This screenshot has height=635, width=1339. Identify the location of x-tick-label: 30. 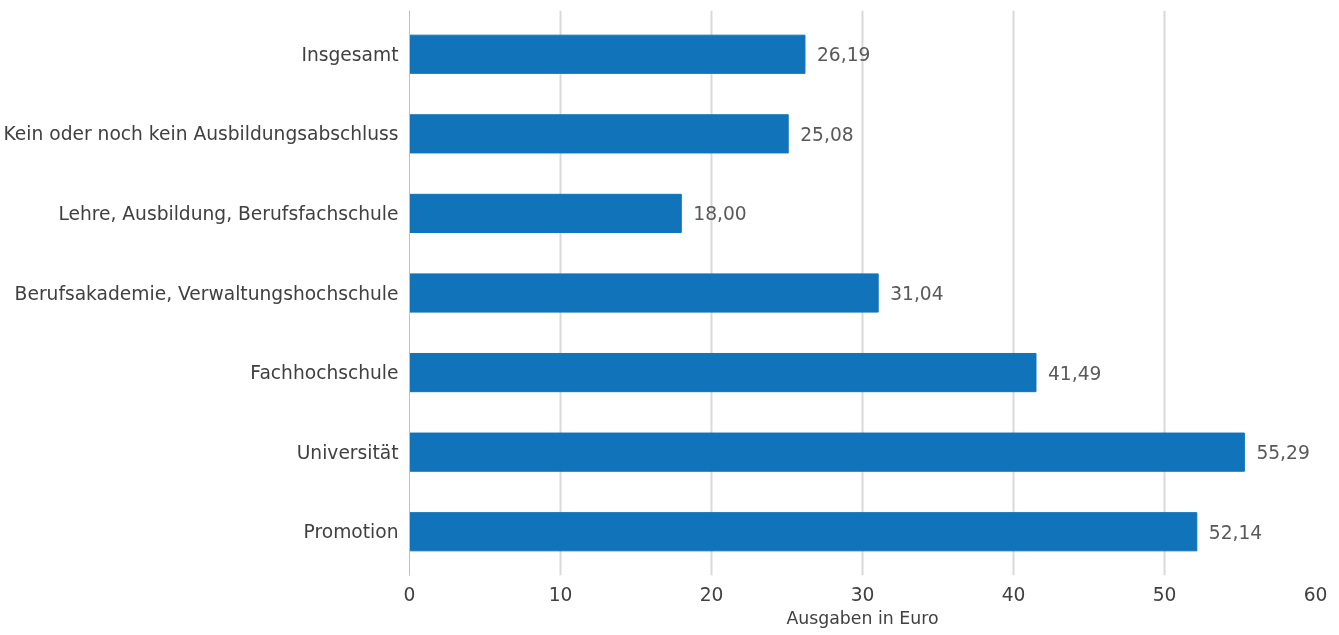
(862, 594).